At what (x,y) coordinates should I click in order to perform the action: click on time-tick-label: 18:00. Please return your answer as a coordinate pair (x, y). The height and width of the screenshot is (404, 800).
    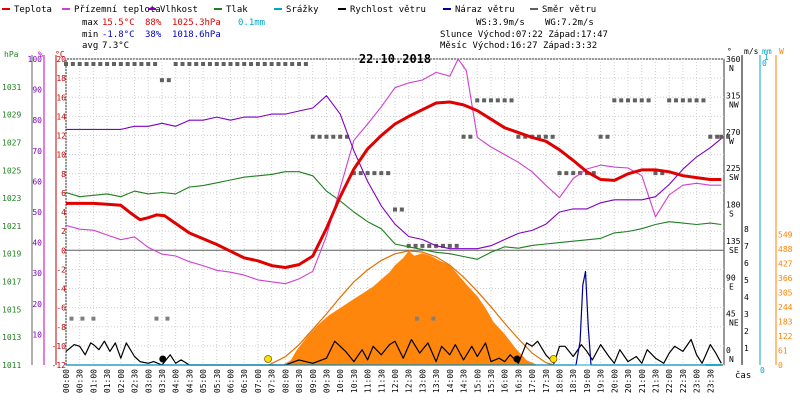
    Looking at the image, I should click on (560, 381).